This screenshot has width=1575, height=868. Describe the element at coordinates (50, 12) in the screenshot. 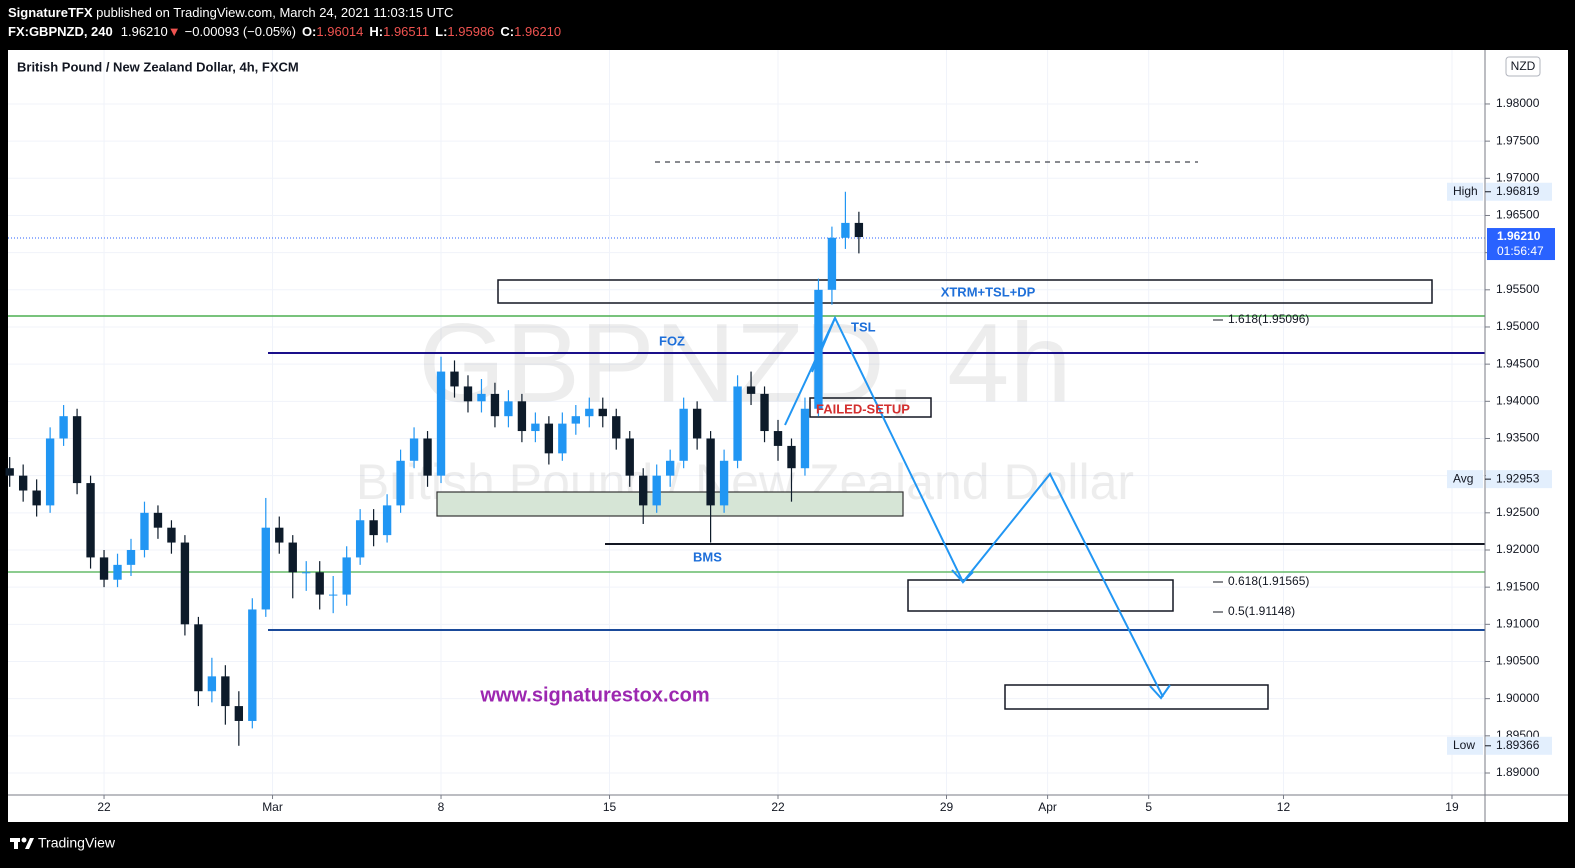

I see `publisher: SignatureTFX` at that location.